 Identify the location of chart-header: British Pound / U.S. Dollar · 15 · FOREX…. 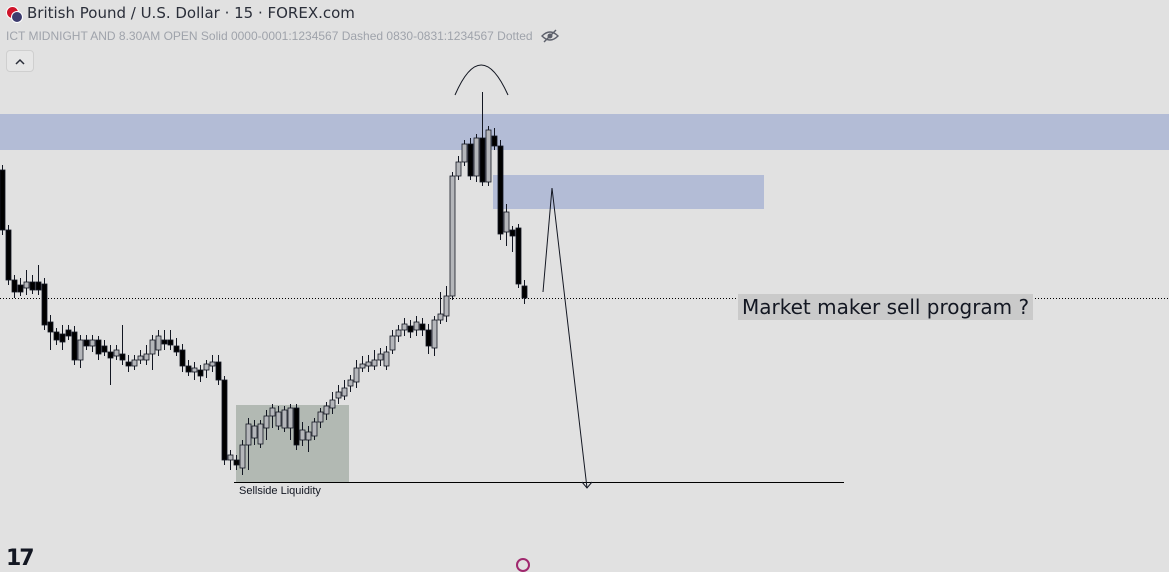
(180, 13).